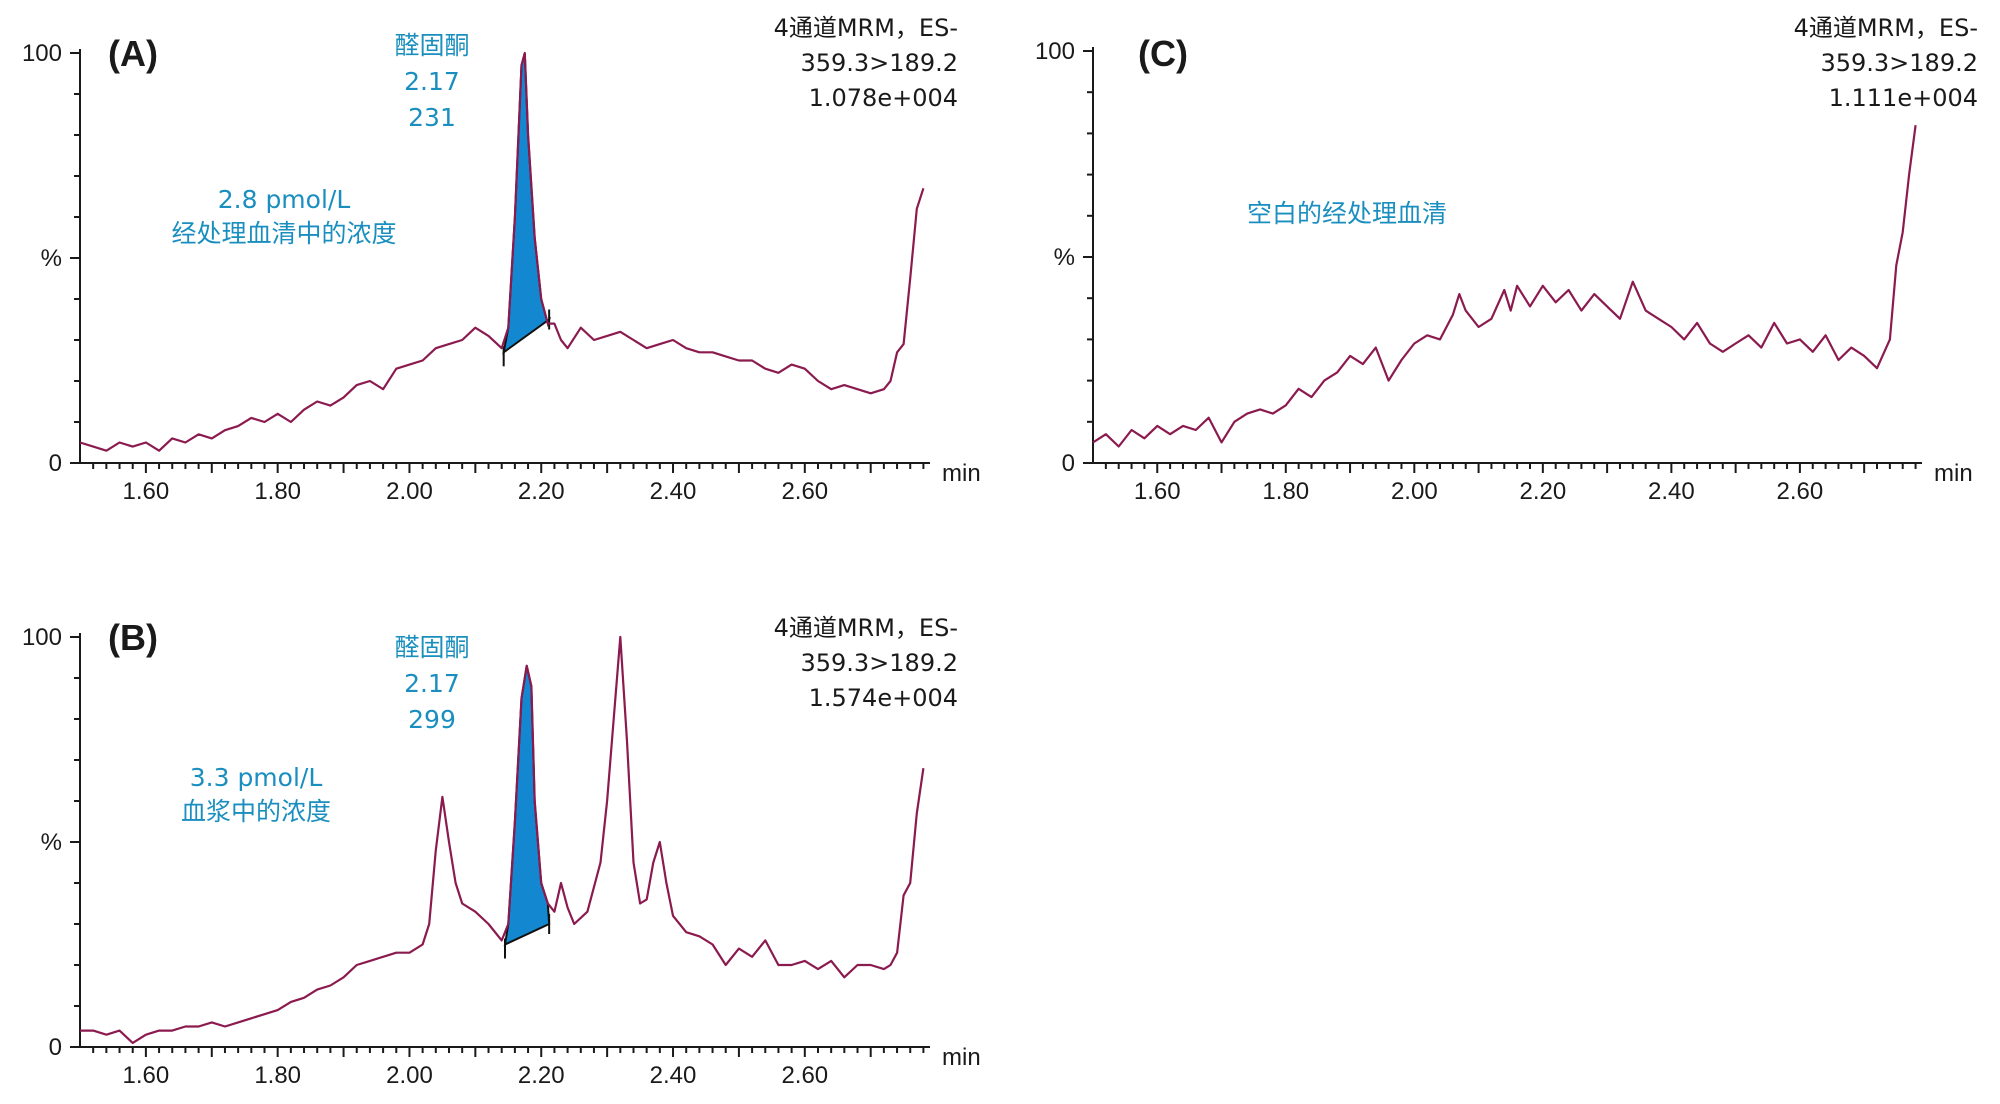 Image resolution: width=2000 pixels, height=1104 pixels. I want to click on intensity-label: 1.574e+004, so click(883, 698).